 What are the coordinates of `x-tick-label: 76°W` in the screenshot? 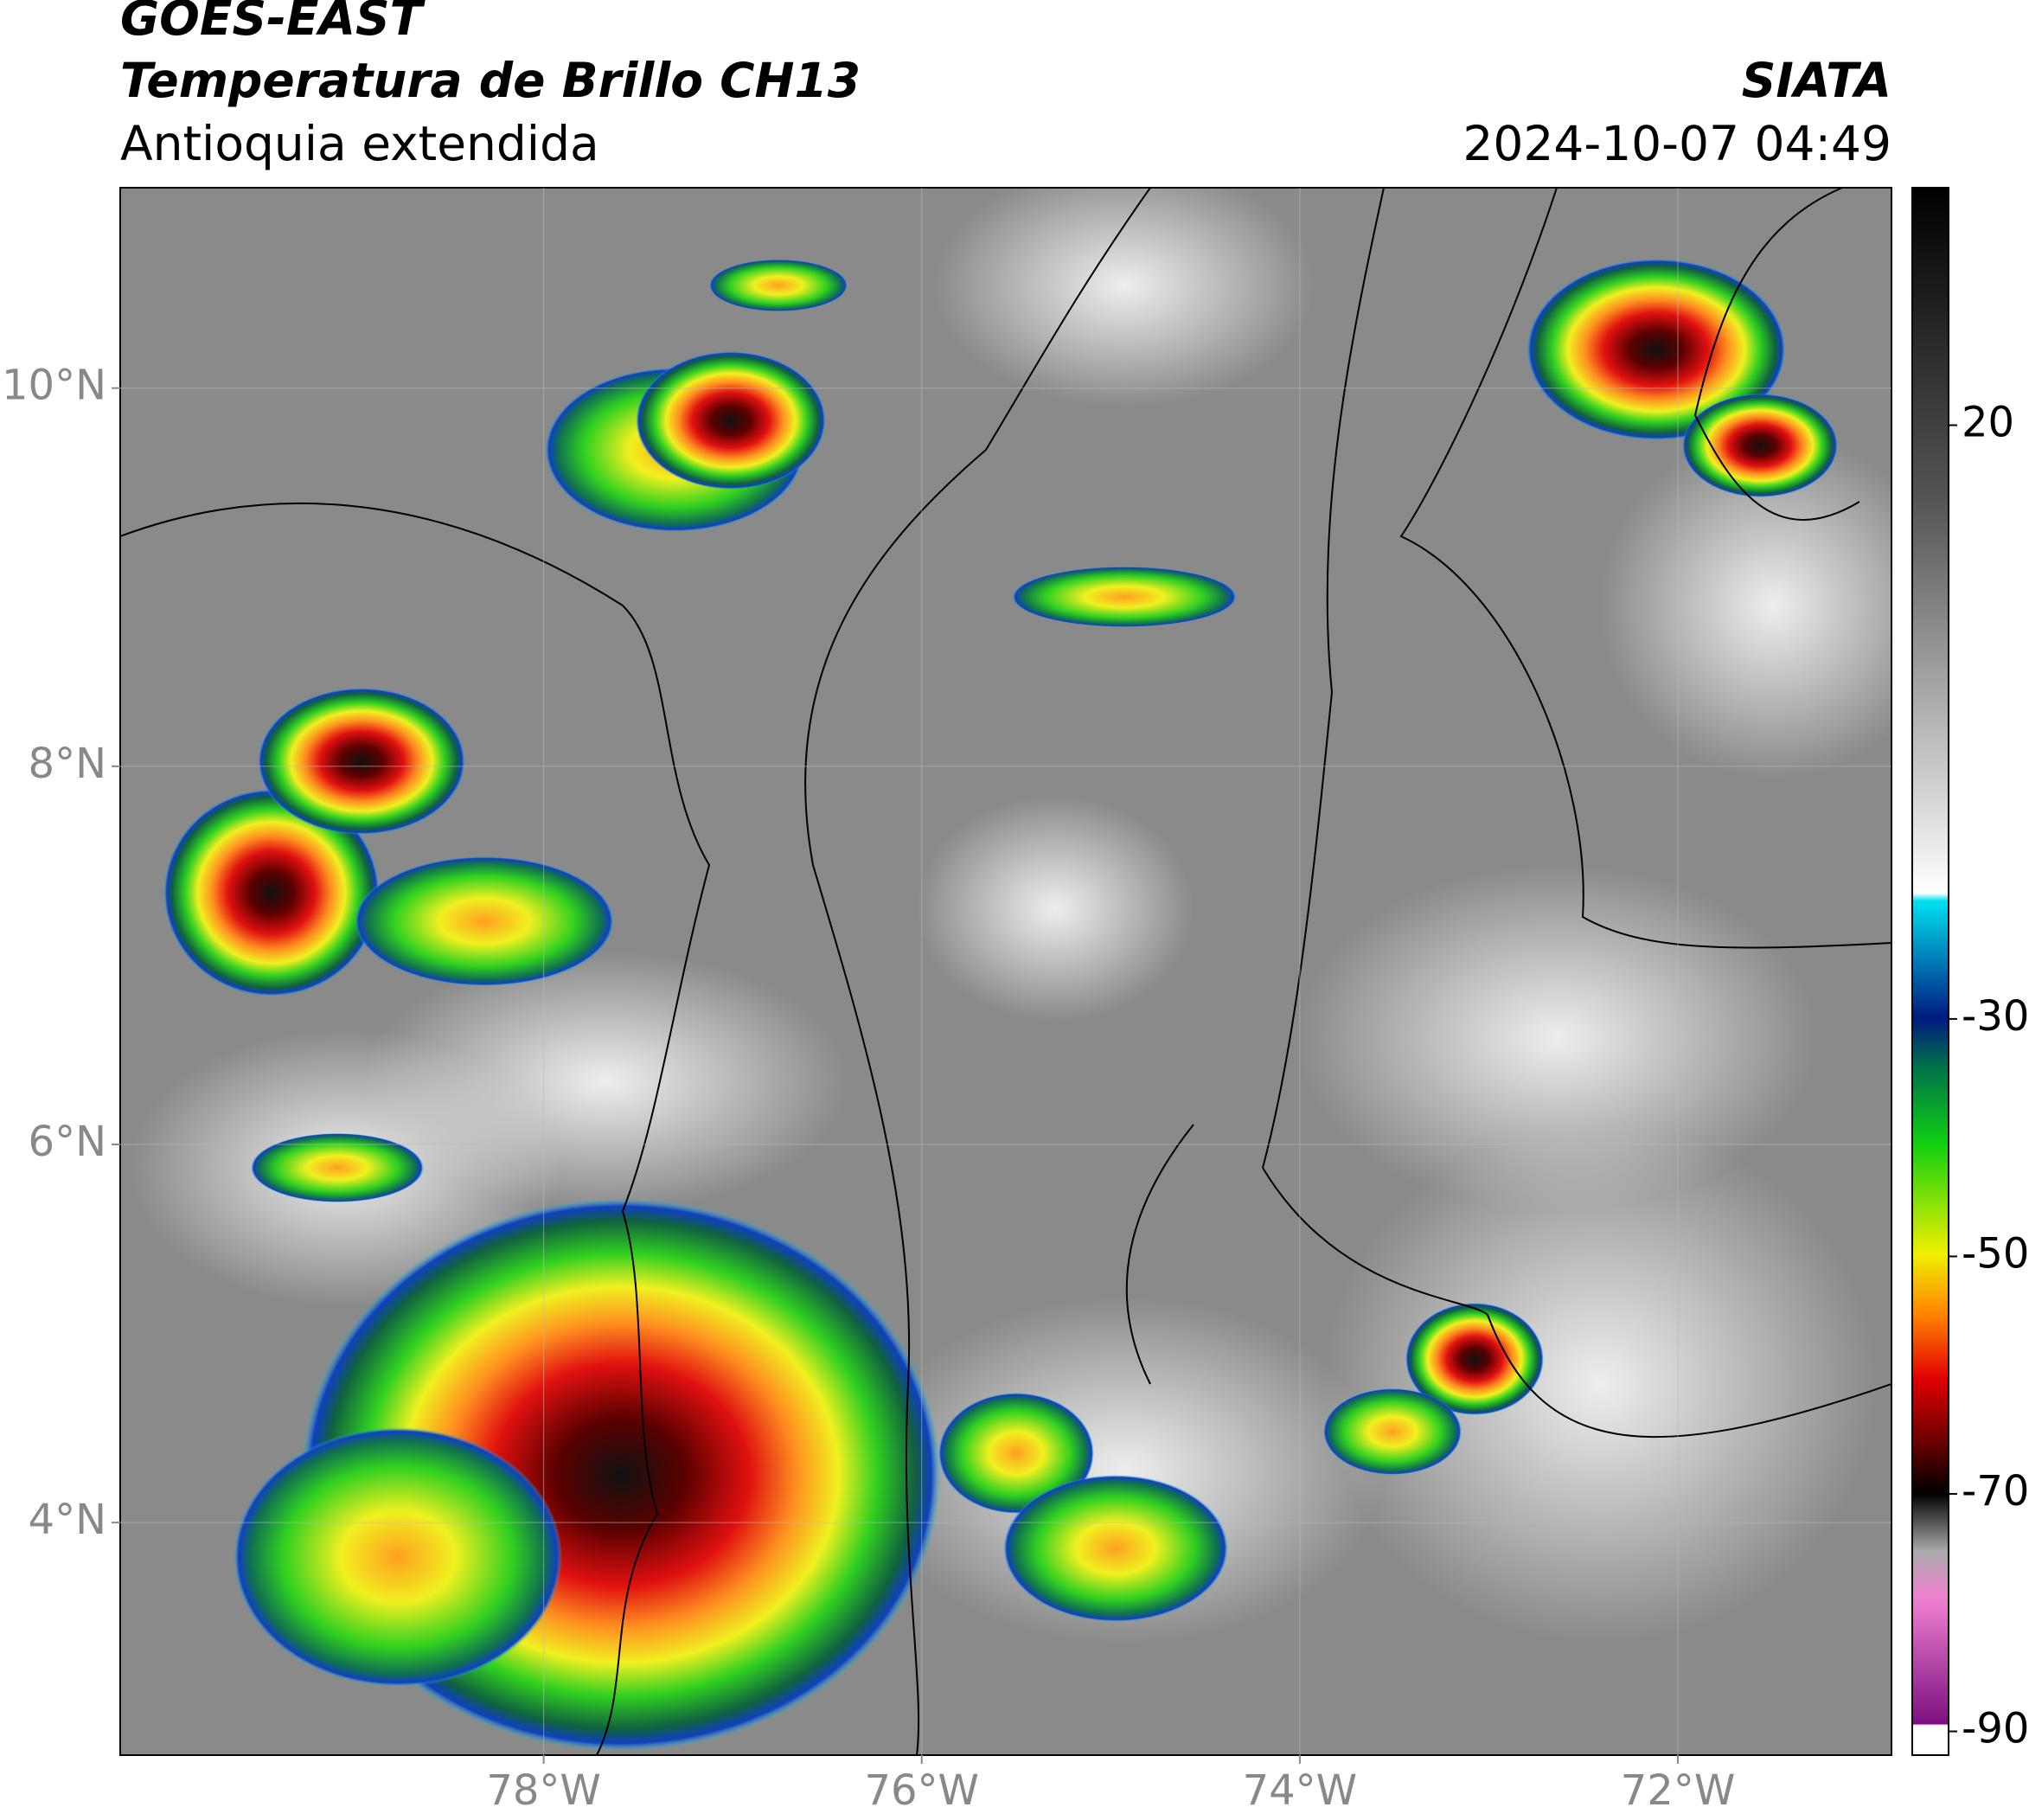 It's located at (921, 1790).